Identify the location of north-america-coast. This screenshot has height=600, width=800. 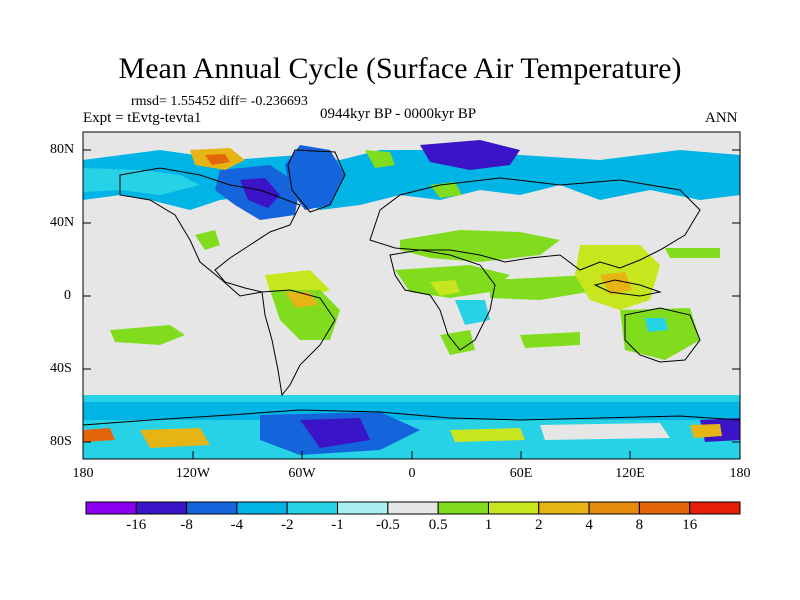
(210, 232).